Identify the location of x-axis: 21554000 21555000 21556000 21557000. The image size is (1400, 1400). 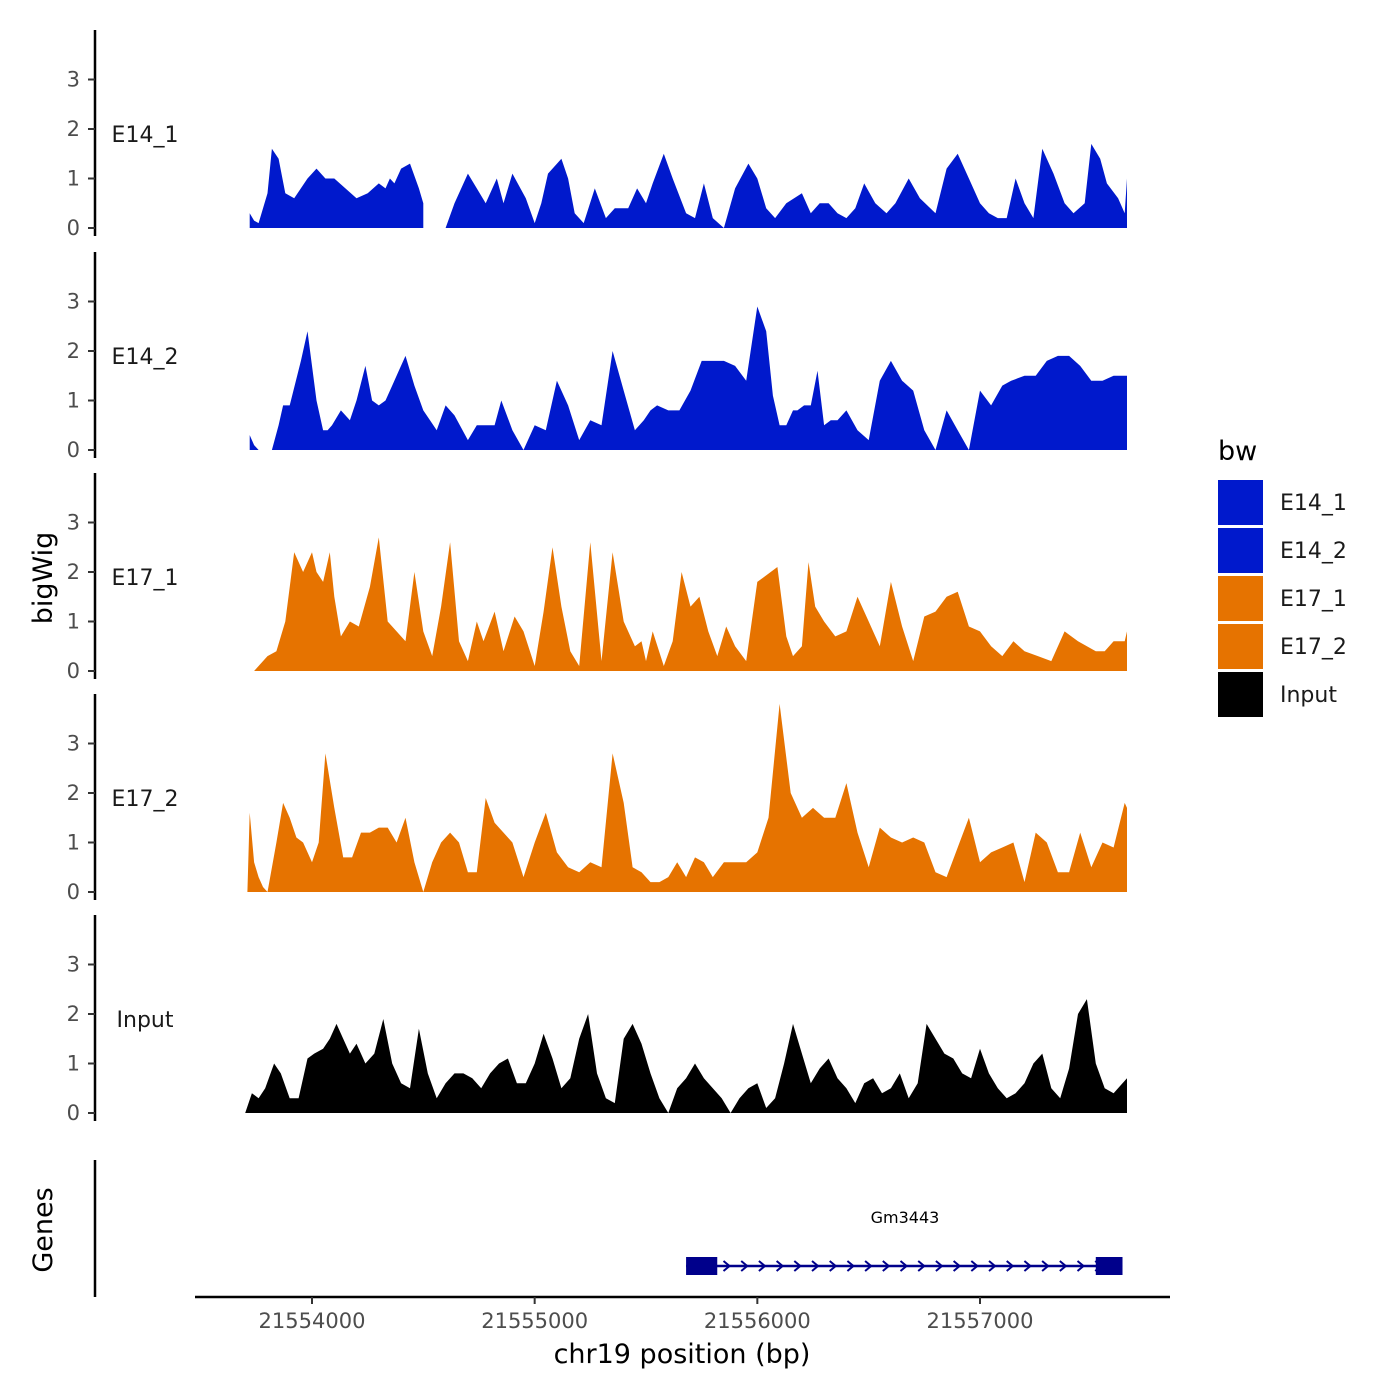
(682, 1314).